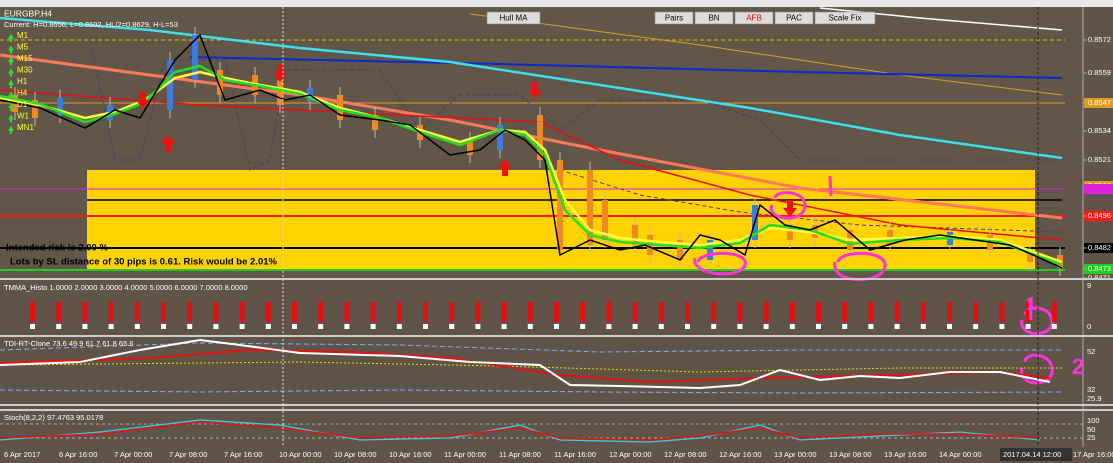 Image resolution: width=1113 pixels, height=463 pixels. I want to click on tdi-title: TDI-RT-Clone 73.6 49.9 61.7 61.8 65.6, so click(69, 343).